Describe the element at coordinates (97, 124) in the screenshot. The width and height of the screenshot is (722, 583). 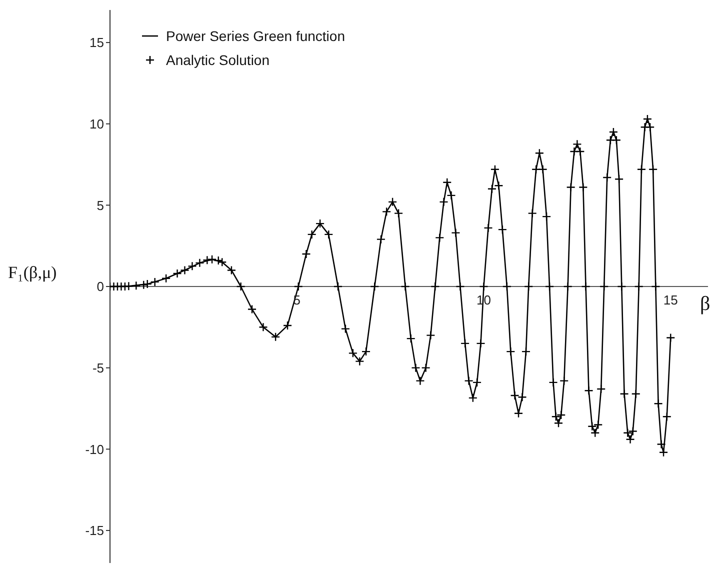
I see `y-tick-label: 10` at that location.